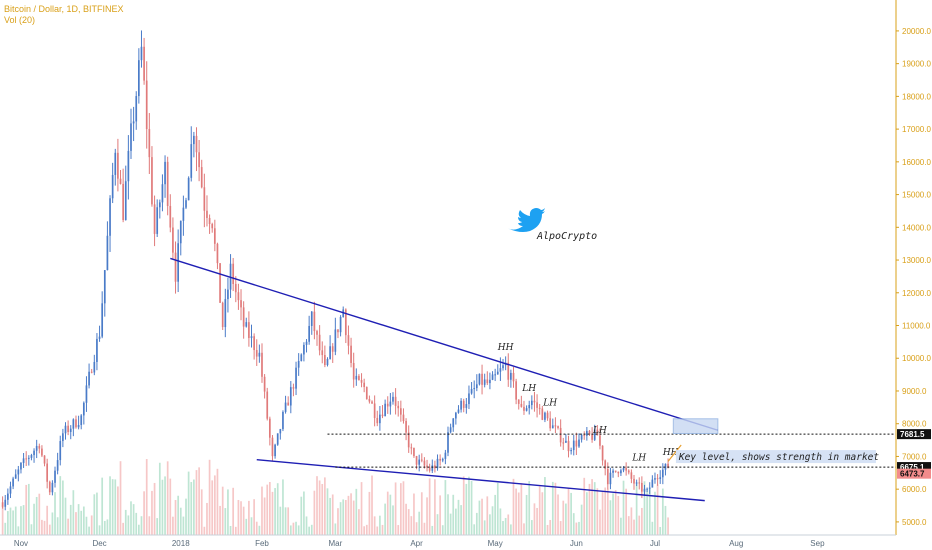 This screenshot has height=550, width=932. What do you see at coordinates (448, 541) in the screenshot?
I see `time-axis: Nov Dec 2018 Feb Mar Apr May Jun Jul Aug Sep` at bounding box center [448, 541].